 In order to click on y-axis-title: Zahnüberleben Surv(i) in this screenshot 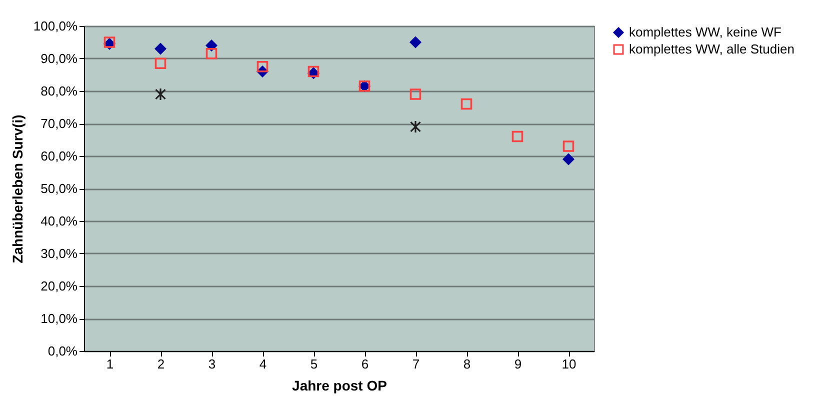, I will do `click(17, 189)`.